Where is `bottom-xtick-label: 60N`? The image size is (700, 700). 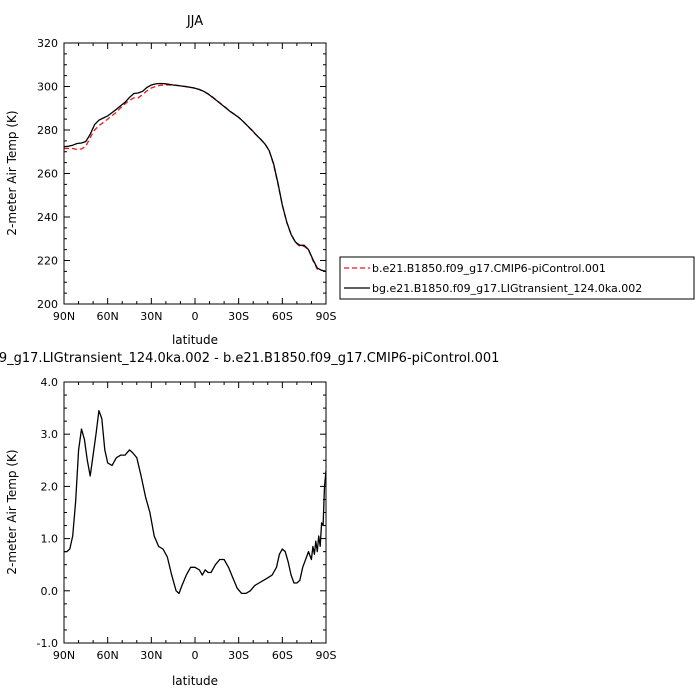 bottom-xtick-label: 60N is located at coordinates (108, 655).